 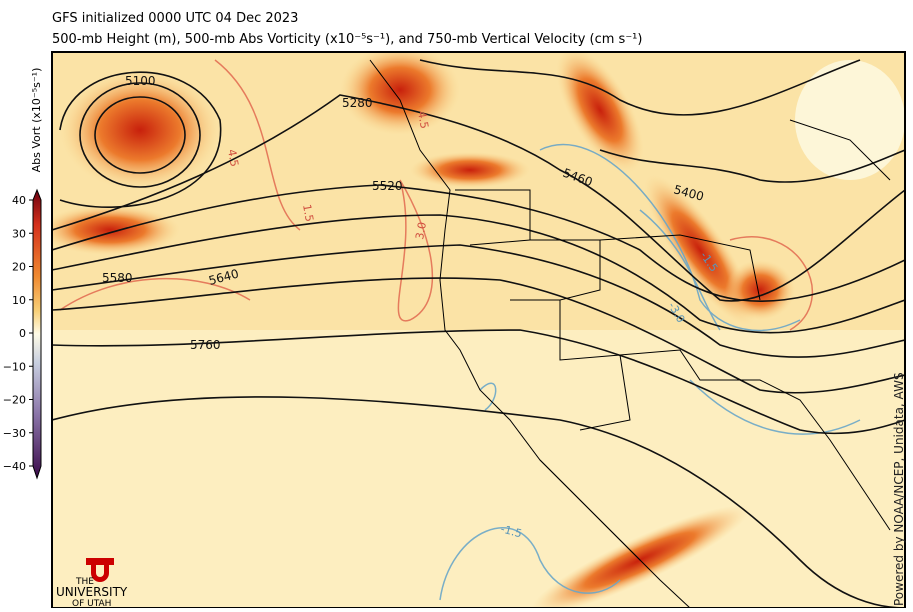 I want to click on height-label: 5760, so click(x=205, y=345).